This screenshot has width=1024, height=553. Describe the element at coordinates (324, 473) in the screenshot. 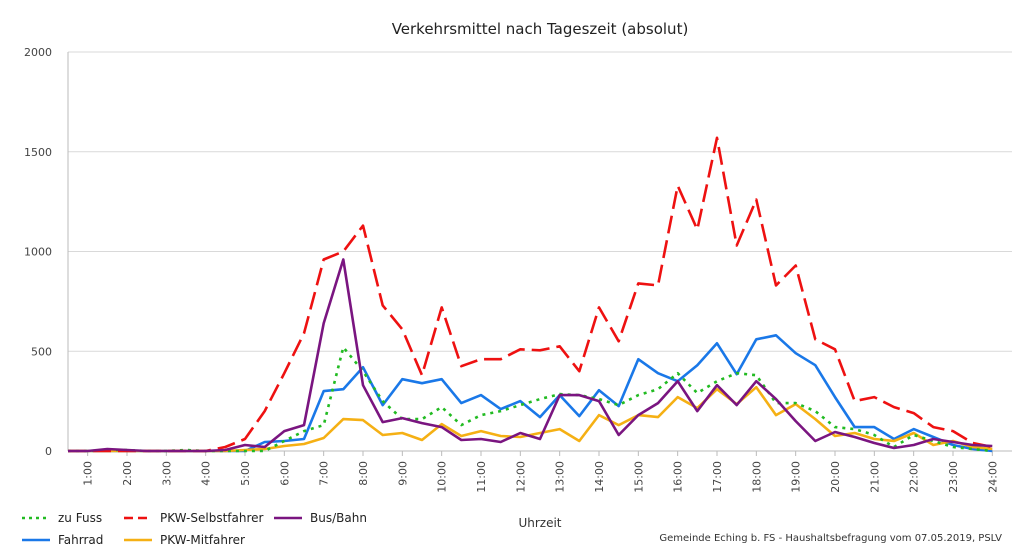

I see `x-tick-label: 7:00` at that location.